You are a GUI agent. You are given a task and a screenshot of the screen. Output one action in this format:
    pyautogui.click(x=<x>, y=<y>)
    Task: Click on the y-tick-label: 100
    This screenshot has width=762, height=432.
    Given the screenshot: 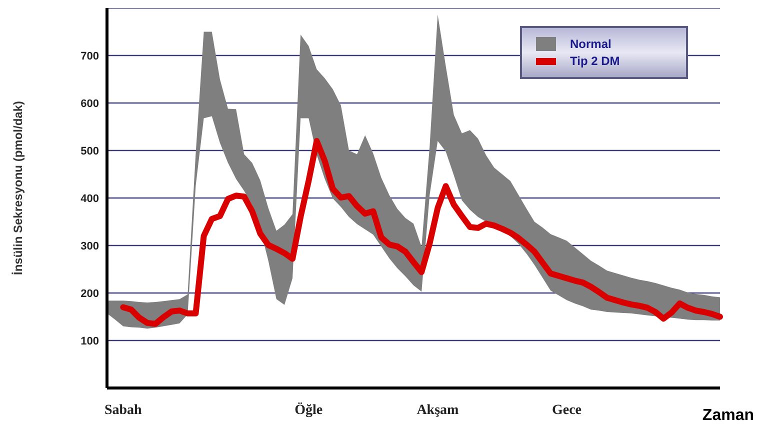 What is the action you would take?
    pyautogui.click(x=89, y=341)
    